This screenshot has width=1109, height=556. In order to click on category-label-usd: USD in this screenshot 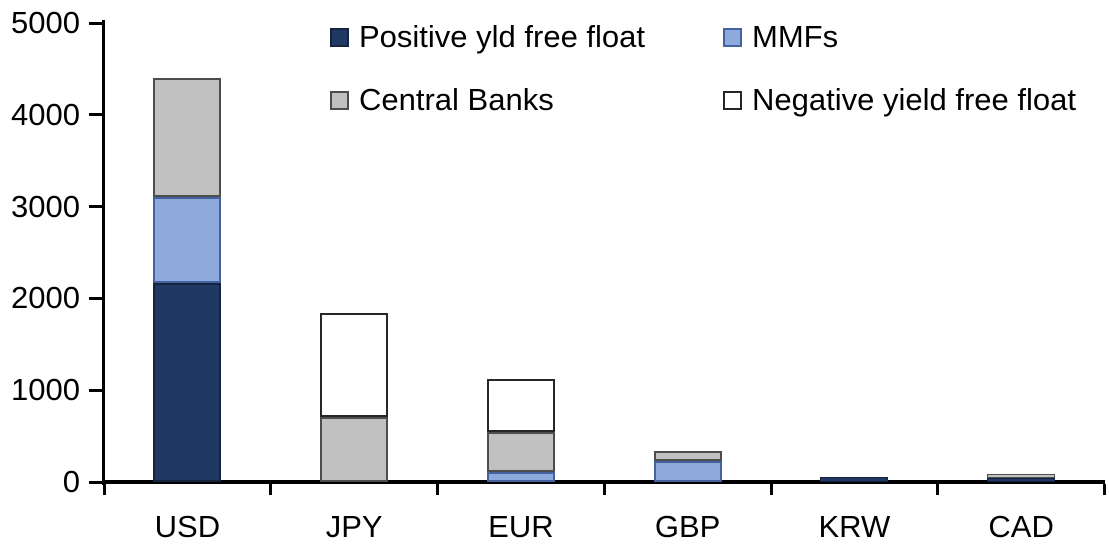, I will do `click(187, 526)`.